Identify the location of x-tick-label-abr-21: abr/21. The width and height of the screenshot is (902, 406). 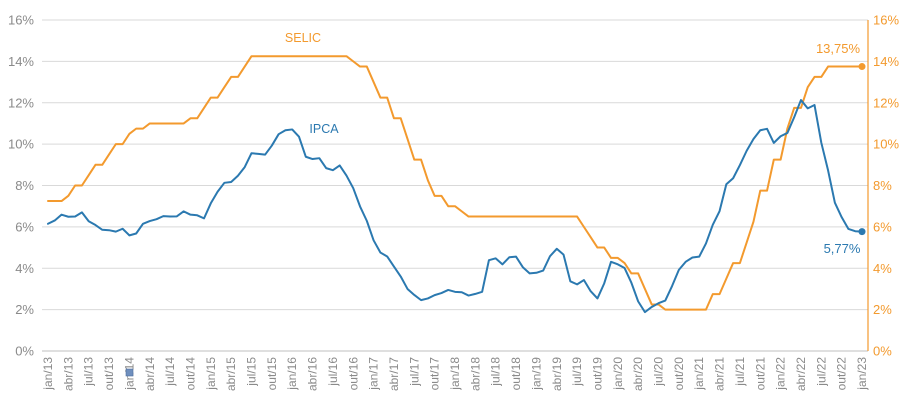
(720, 374).